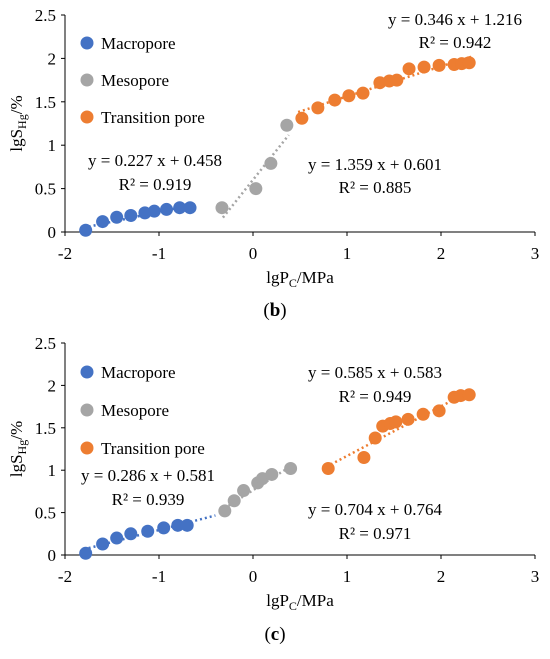 The width and height of the screenshot is (550, 659). What do you see at coordinates (455, 19) in the screenshot?
I see `fit-equation-transition: y = 0.346 x + 1.216` at bounding box center [455, 19].